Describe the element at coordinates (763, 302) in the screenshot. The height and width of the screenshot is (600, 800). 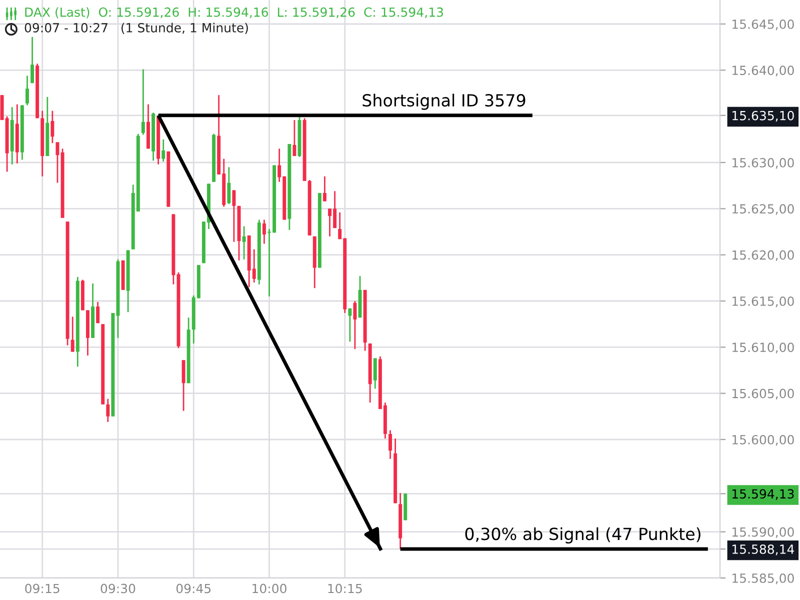
I see `y-tick-label: 15.615,00` at that location.